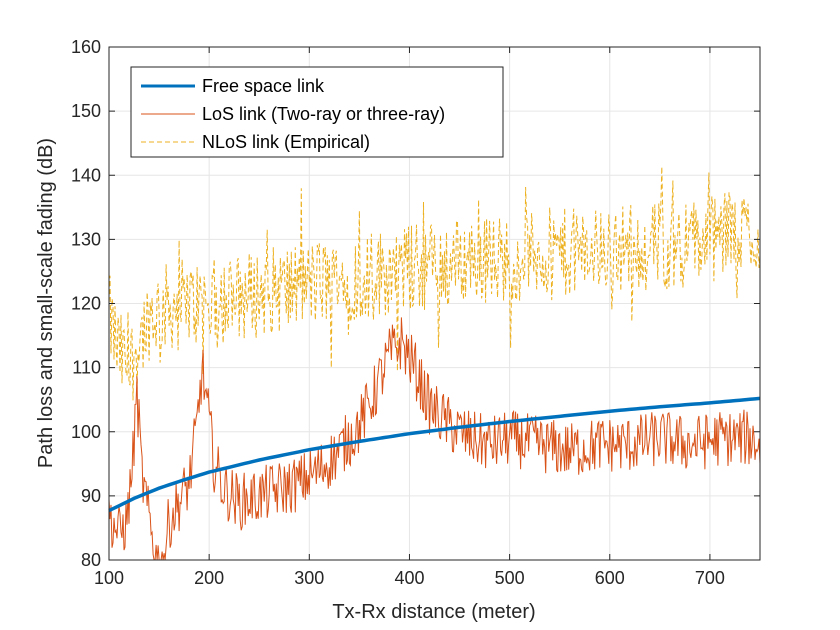 Image resolution: width=840 pixels, height=630 pixels. What do you see at coordinates (323, 114) in the screenshot?
I see `legend-label-los: LoS link (Two-ray or three-ray)` at bounding box center [323, 114].